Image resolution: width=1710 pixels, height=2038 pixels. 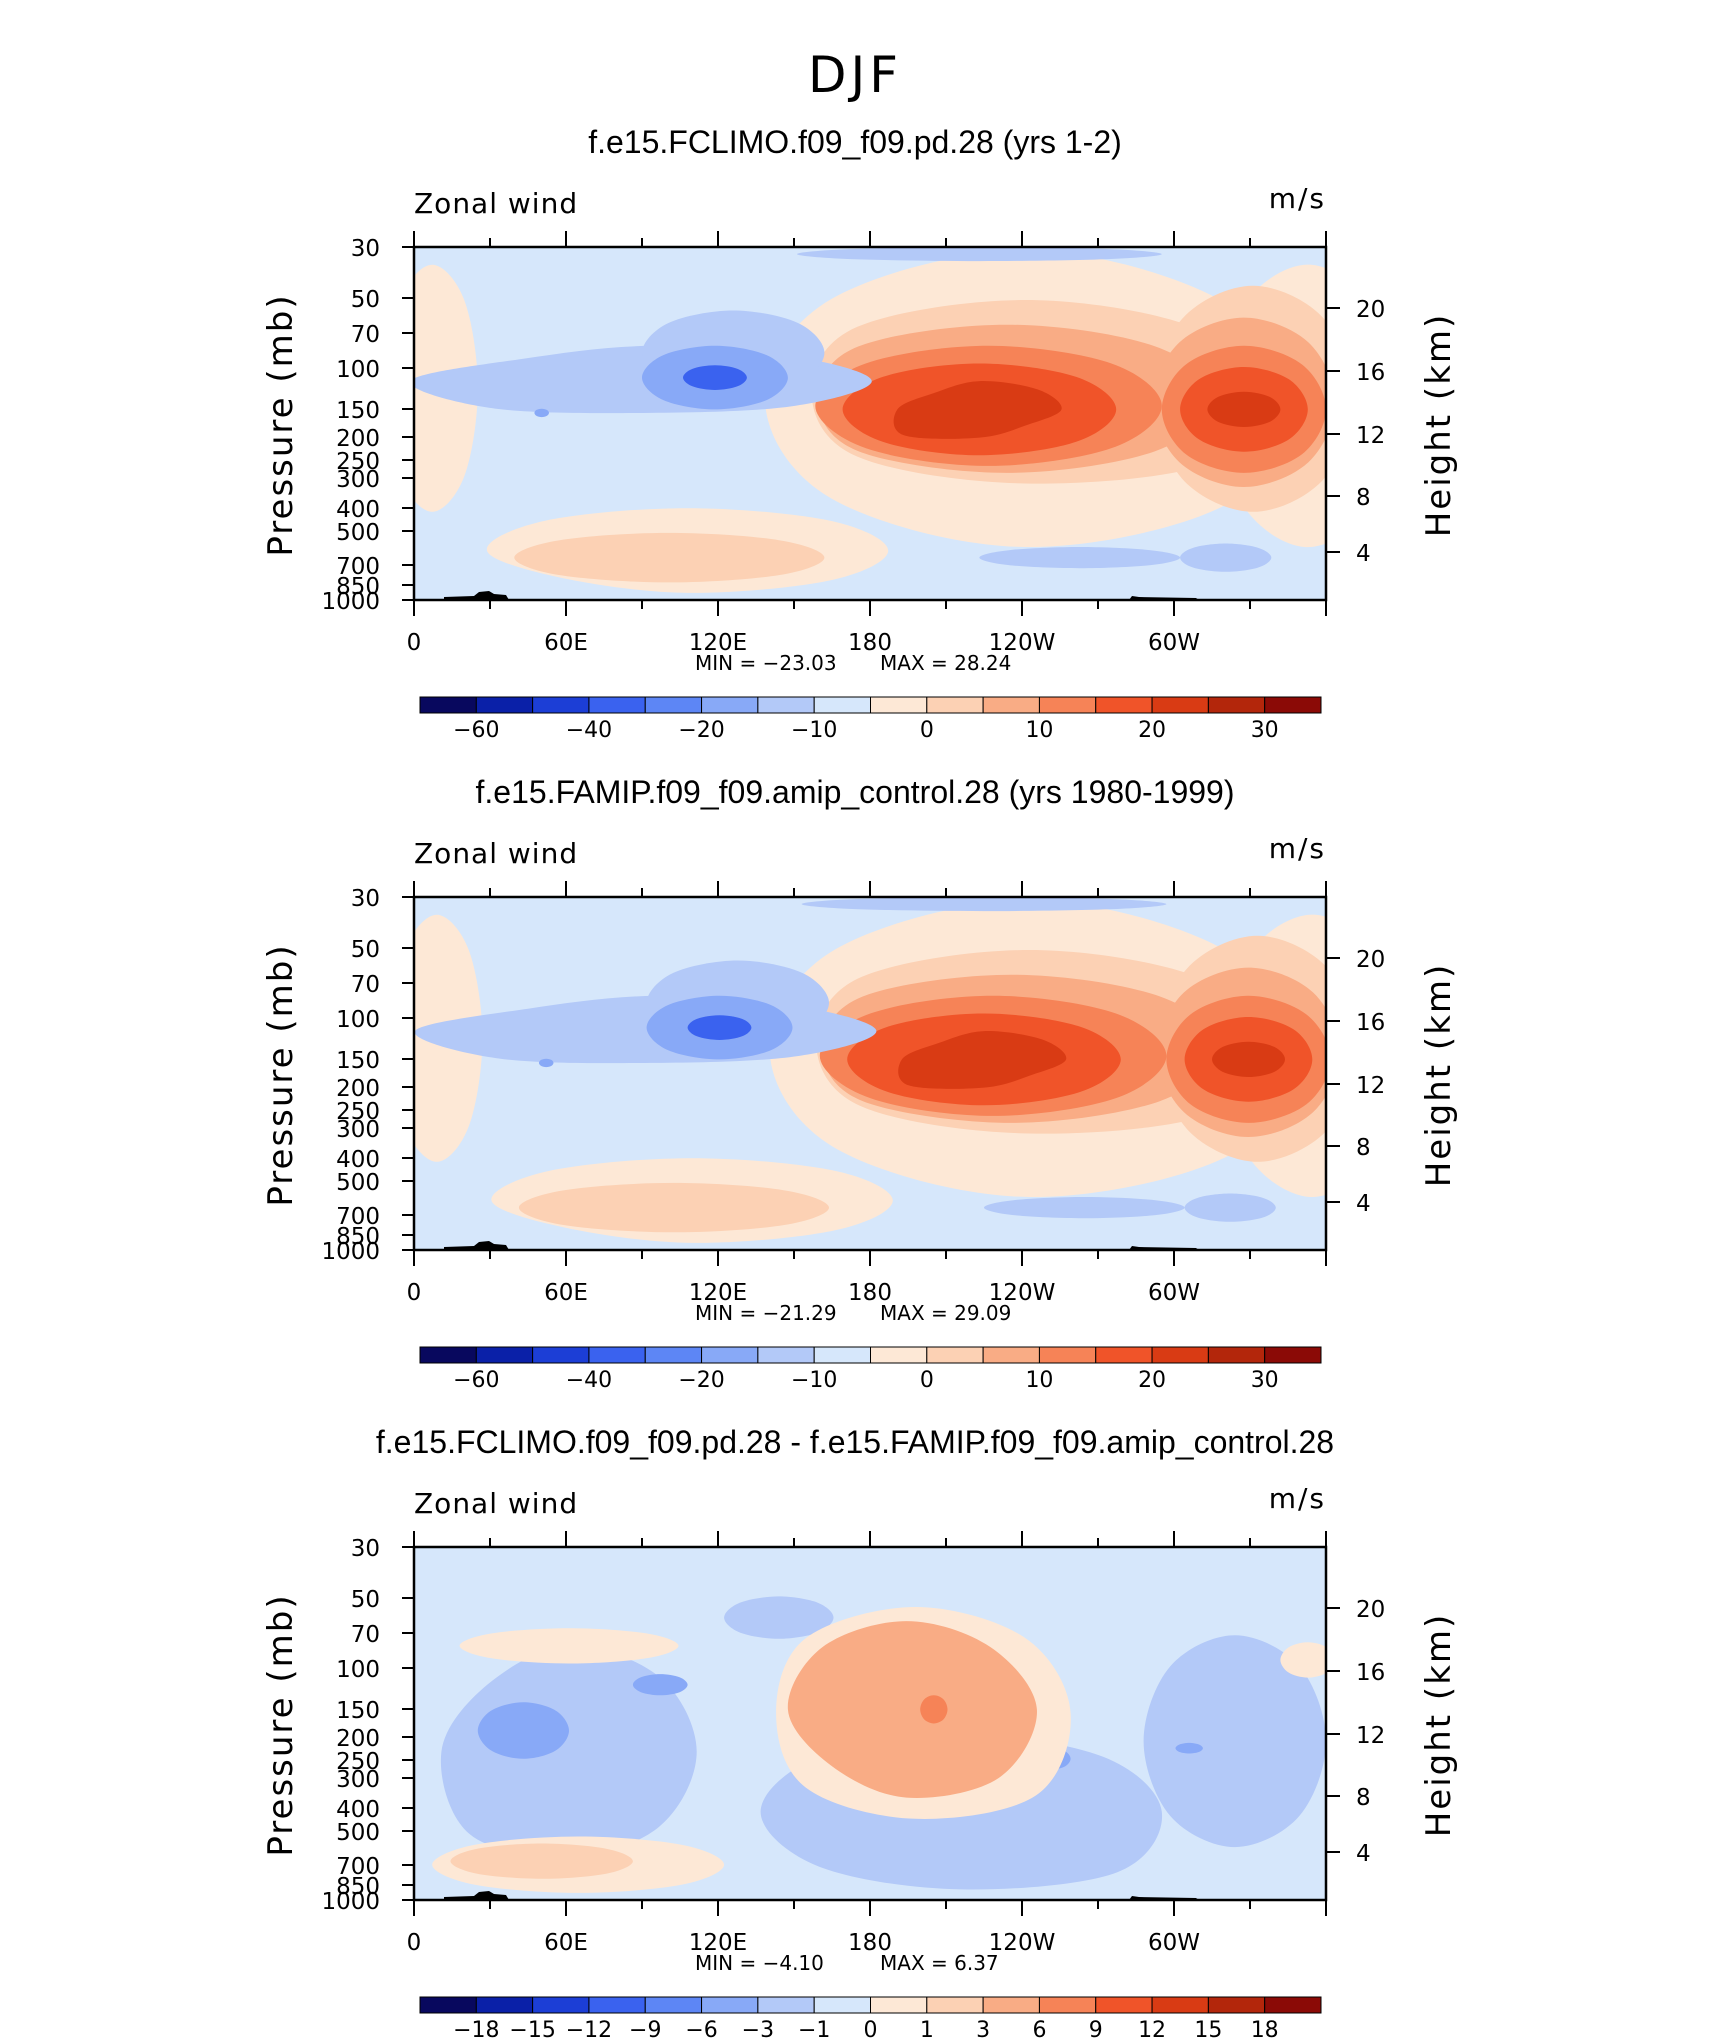 I want to click on colorbar-label: −60, so click(x=476, y=730).